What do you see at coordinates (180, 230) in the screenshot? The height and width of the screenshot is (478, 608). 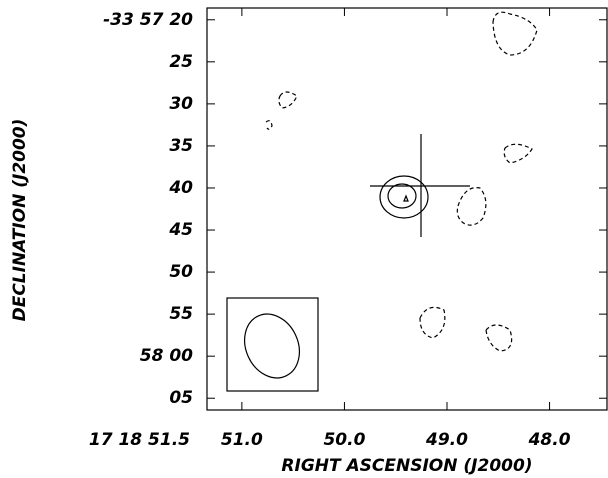 I see `y-tick-label: 45` at bounding box center [180, 230].